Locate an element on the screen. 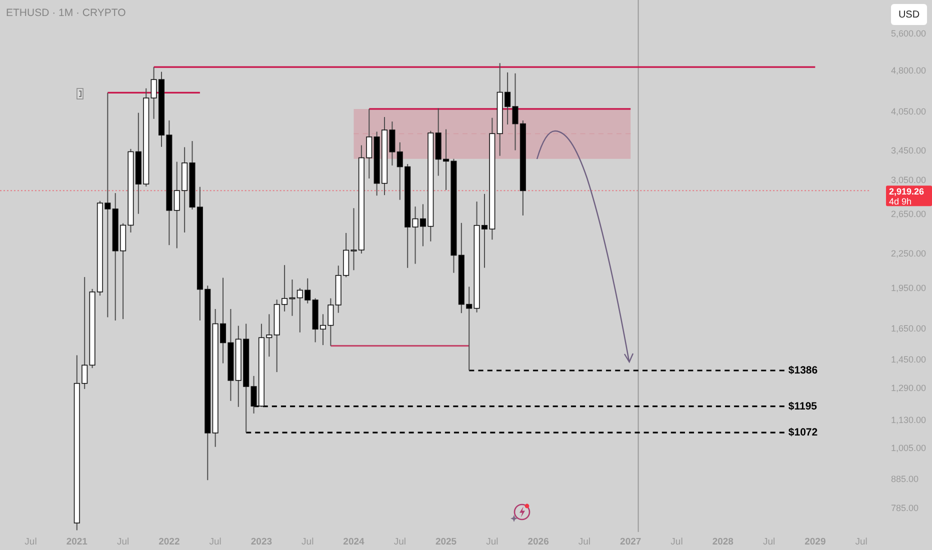  x-tick-label: 2027 is located at coordinates (631, 542).